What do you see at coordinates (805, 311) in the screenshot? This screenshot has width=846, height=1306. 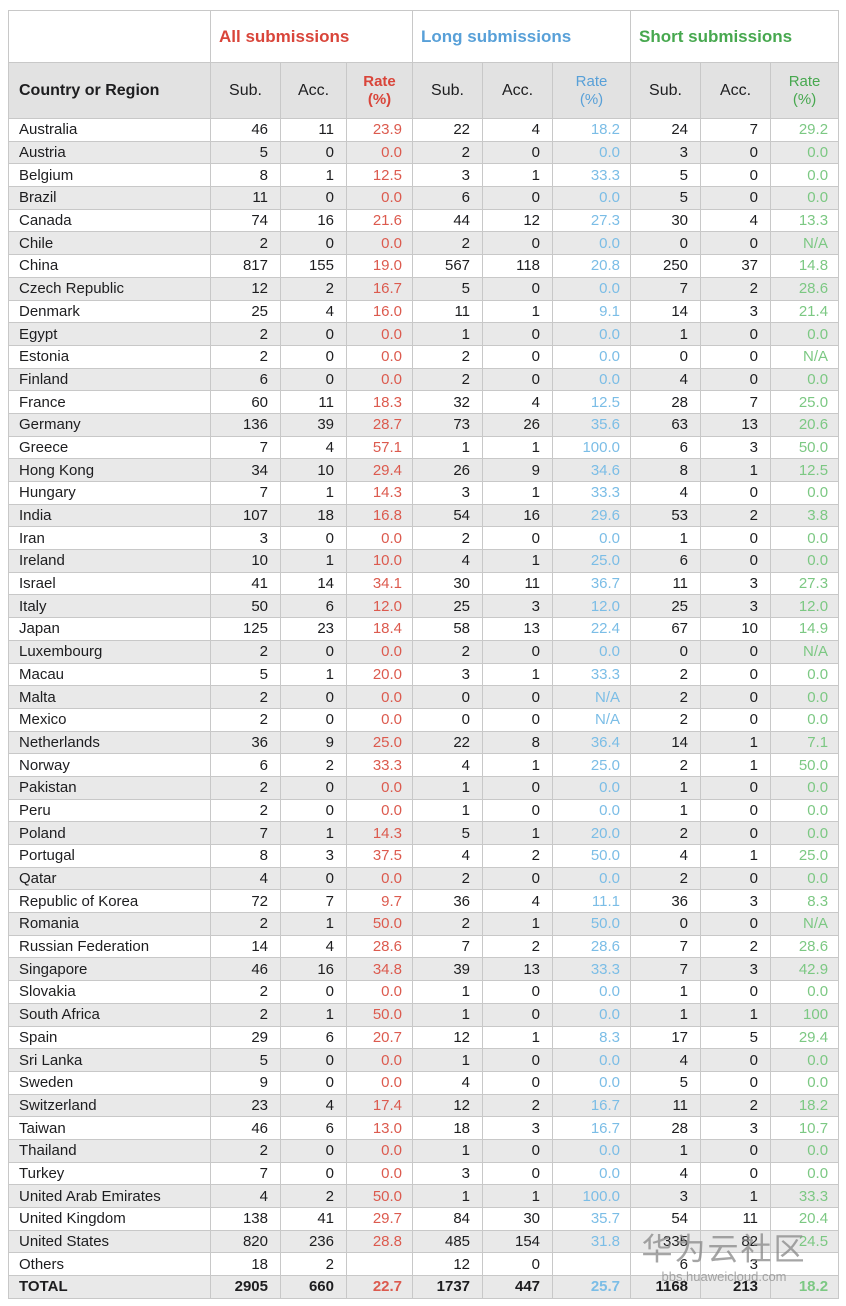 I see `value-cell: 21.4` at bounding box center [805, 311].